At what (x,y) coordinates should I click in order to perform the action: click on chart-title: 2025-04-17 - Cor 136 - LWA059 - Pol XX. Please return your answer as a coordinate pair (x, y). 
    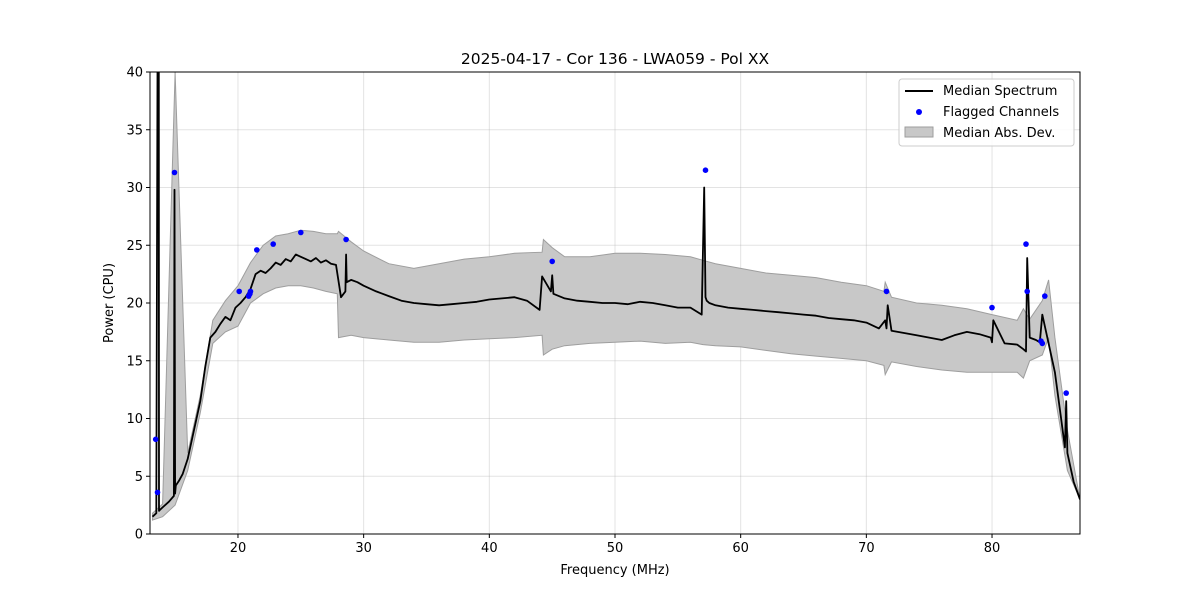
    Looking at the image, I should click on (615, 59).